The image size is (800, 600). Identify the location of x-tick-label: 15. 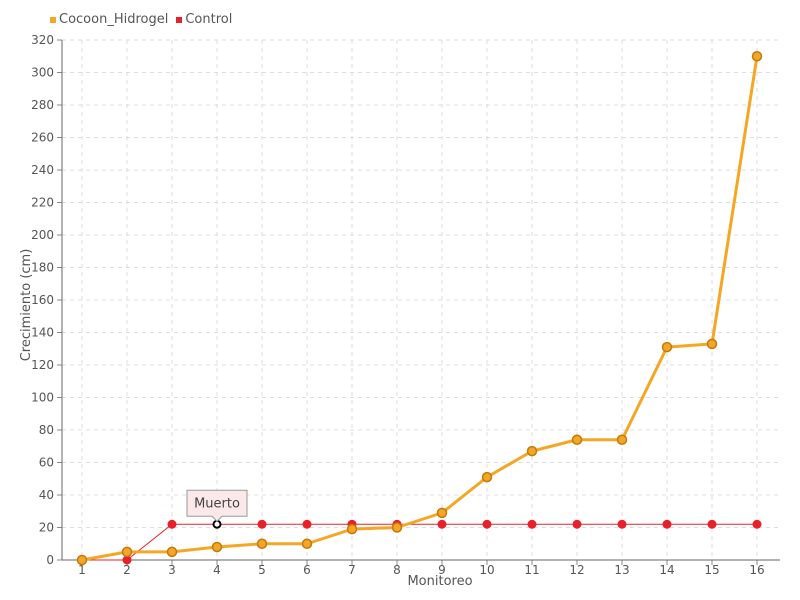
(711, 570).